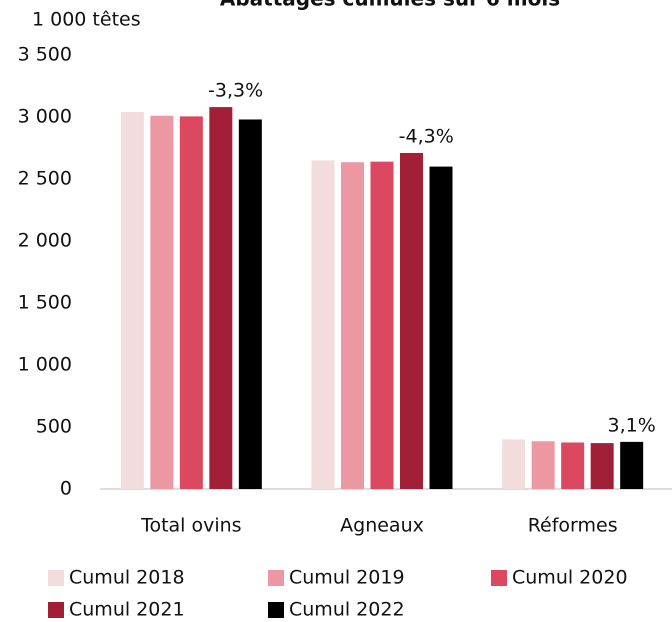 The image size is (672, 622). What do you see at coordinates (191, 526) in the screenshot?
I see `x-tick-label: Total ovins` at bounding box center [191, 526].